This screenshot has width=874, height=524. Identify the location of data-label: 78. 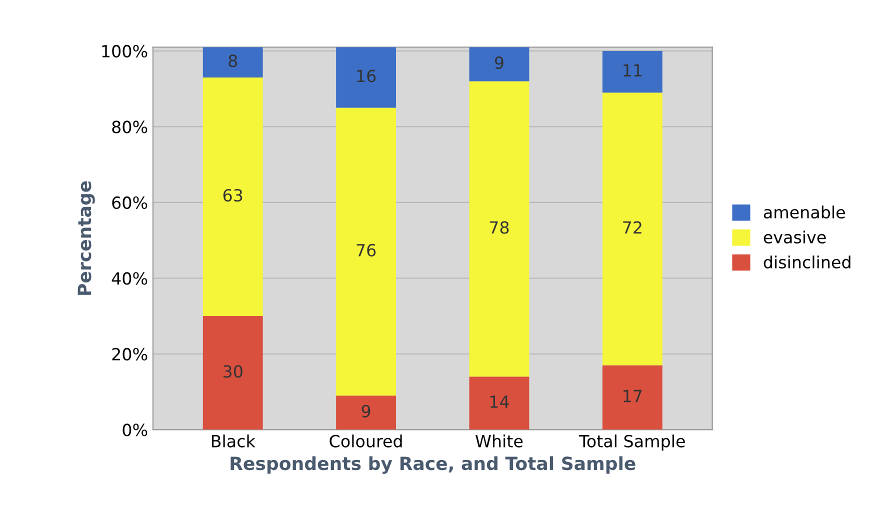
(499, 227).